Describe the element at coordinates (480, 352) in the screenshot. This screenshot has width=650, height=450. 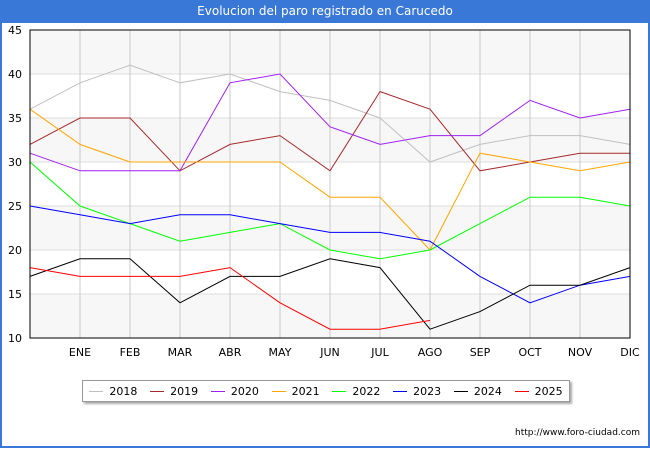
I see `x-tick-label: SEP` at that location.